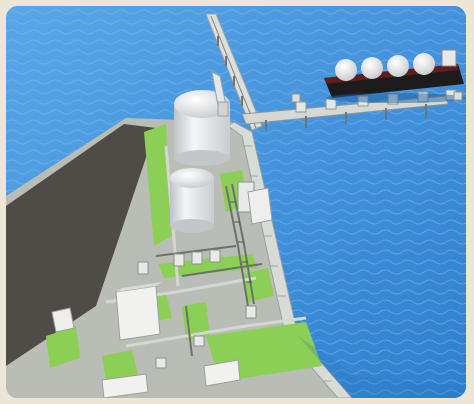 The width and height of the screenshot is (474, 404). I want to click on lng-tank-small, so click(192, 200).